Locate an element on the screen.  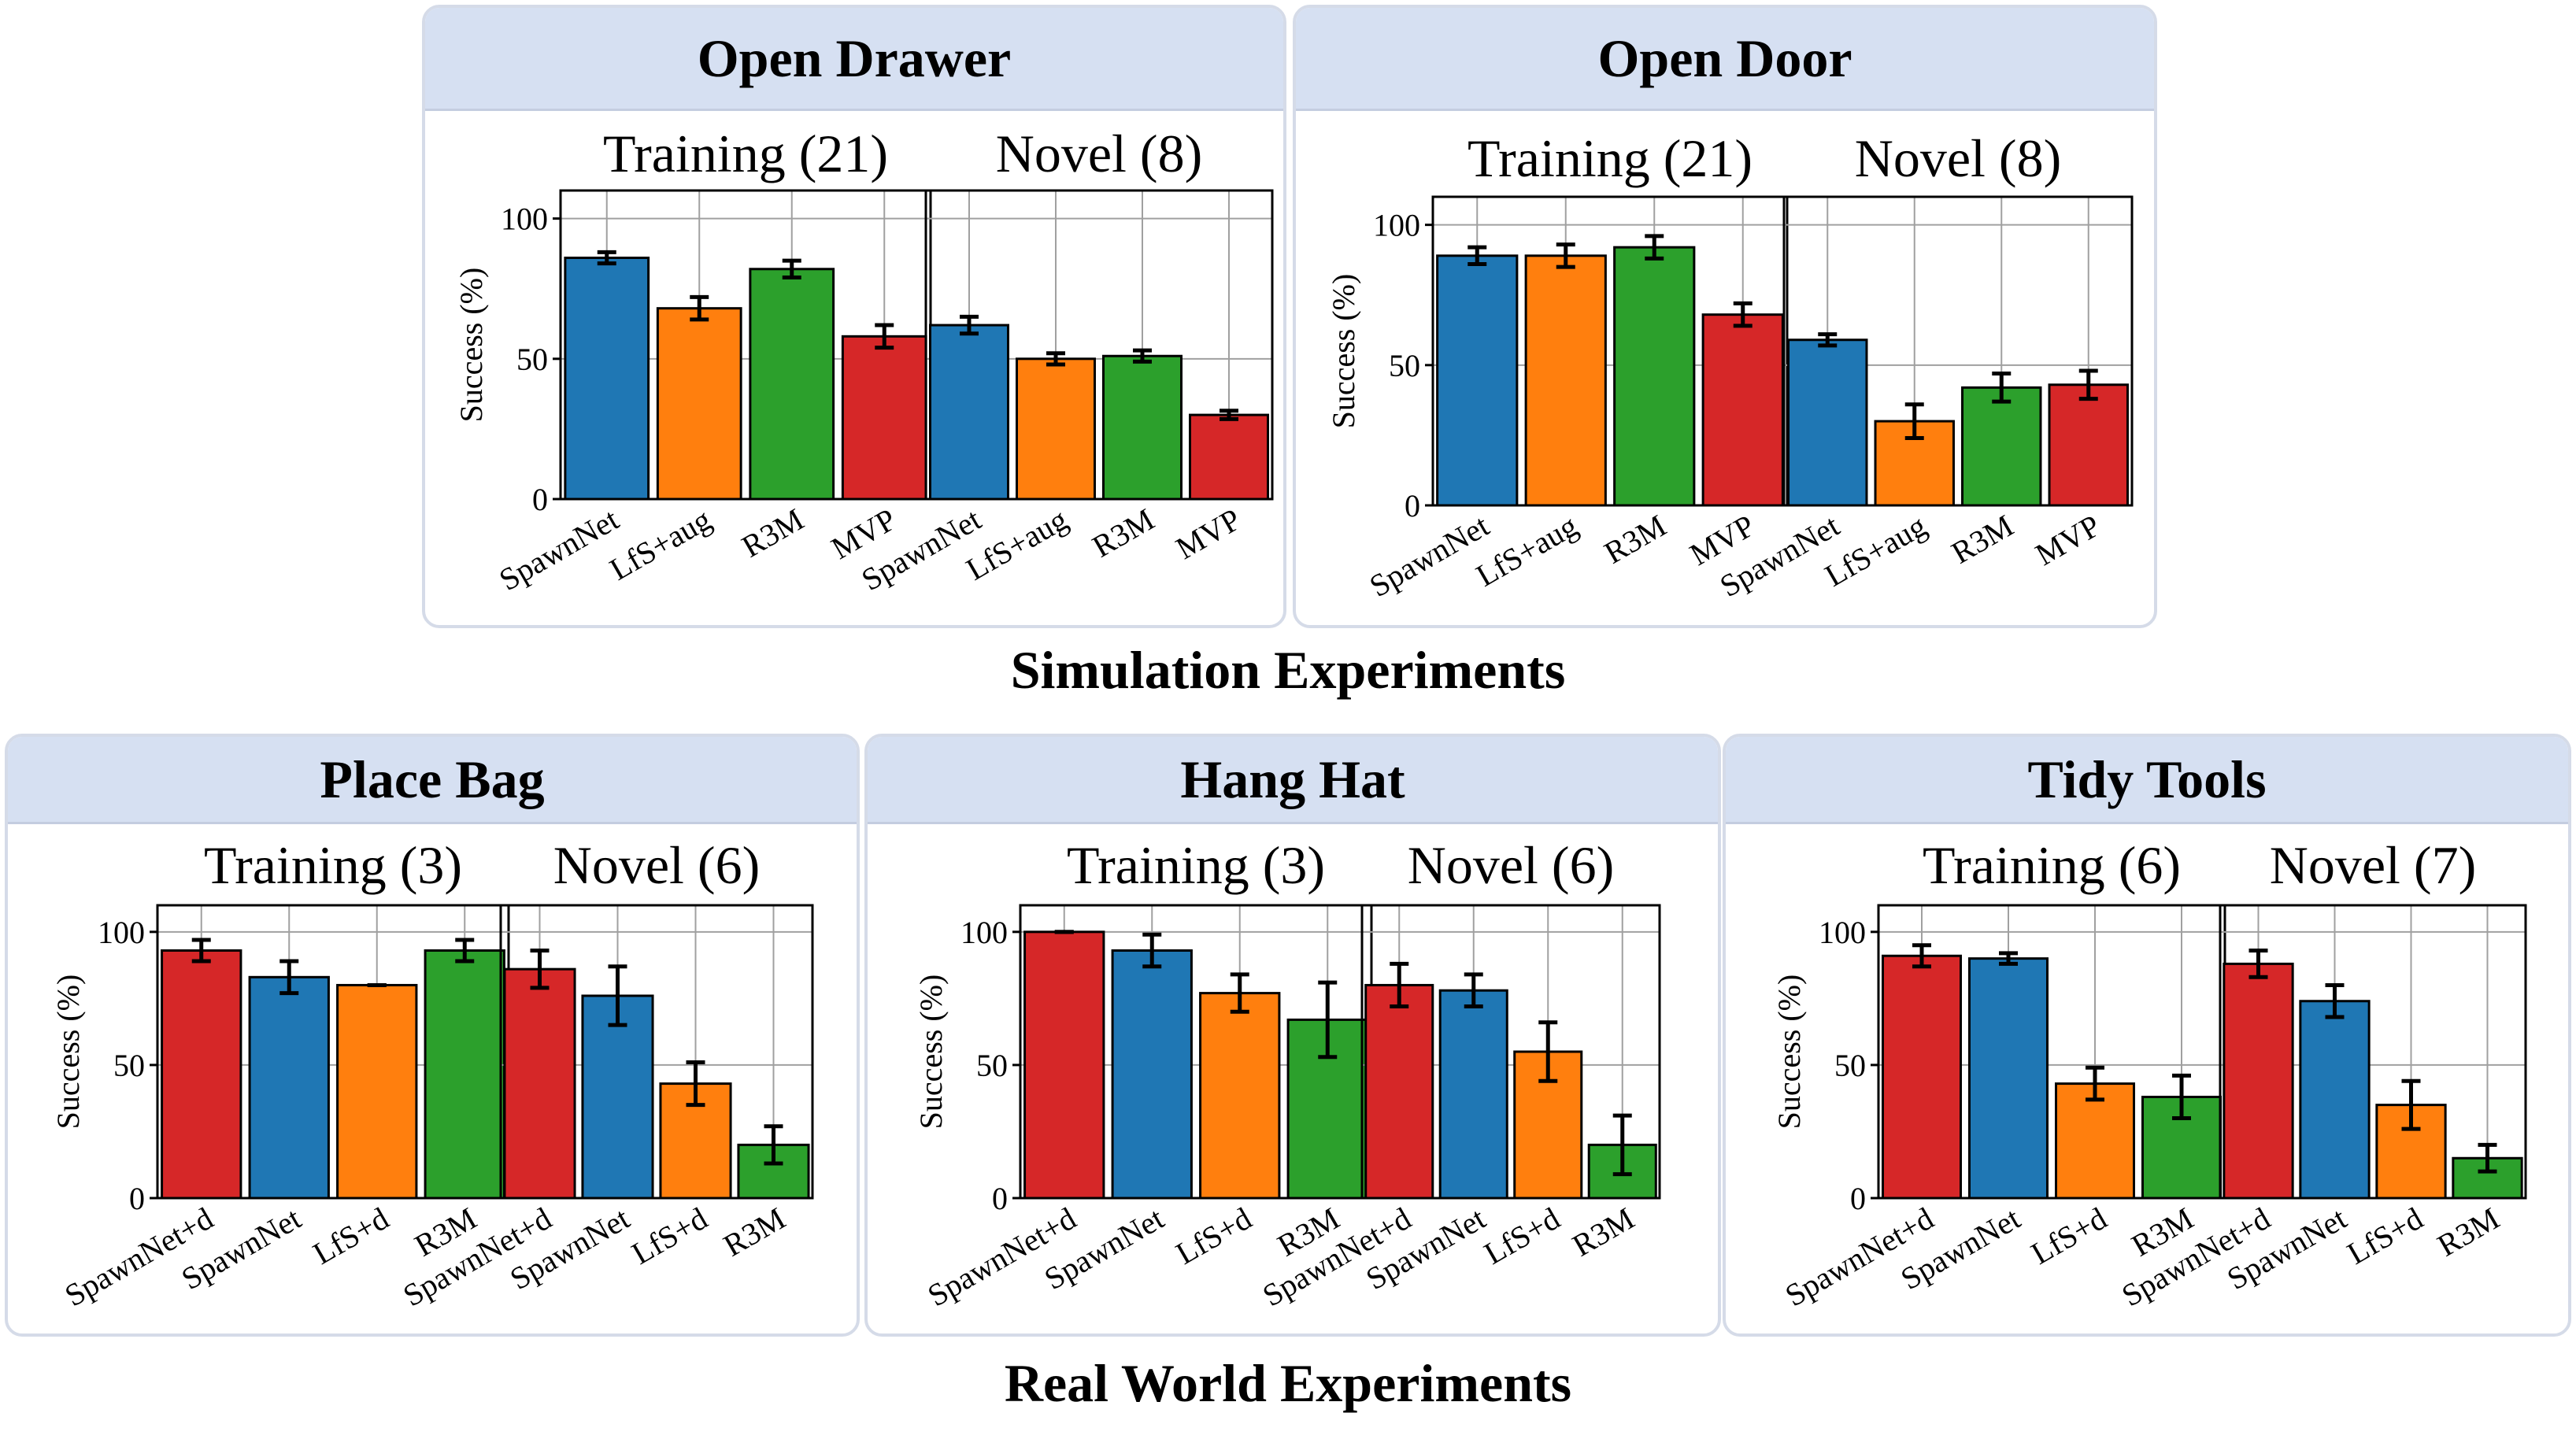
subplot-title: Training (21) is located at coordinates (1610, 158).